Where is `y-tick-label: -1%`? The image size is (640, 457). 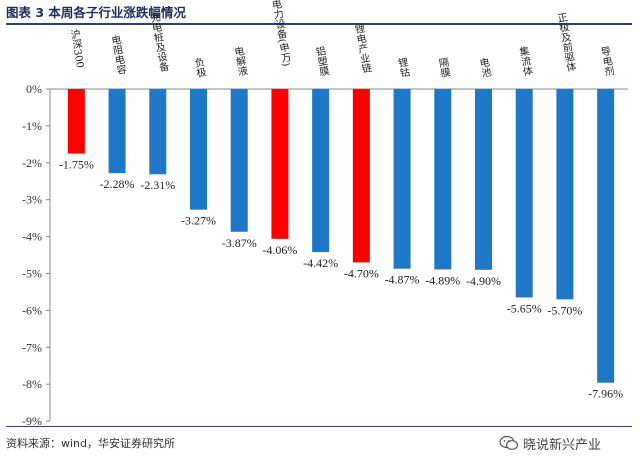 y-tick-label: -1% is located at coordinates (32, 126).